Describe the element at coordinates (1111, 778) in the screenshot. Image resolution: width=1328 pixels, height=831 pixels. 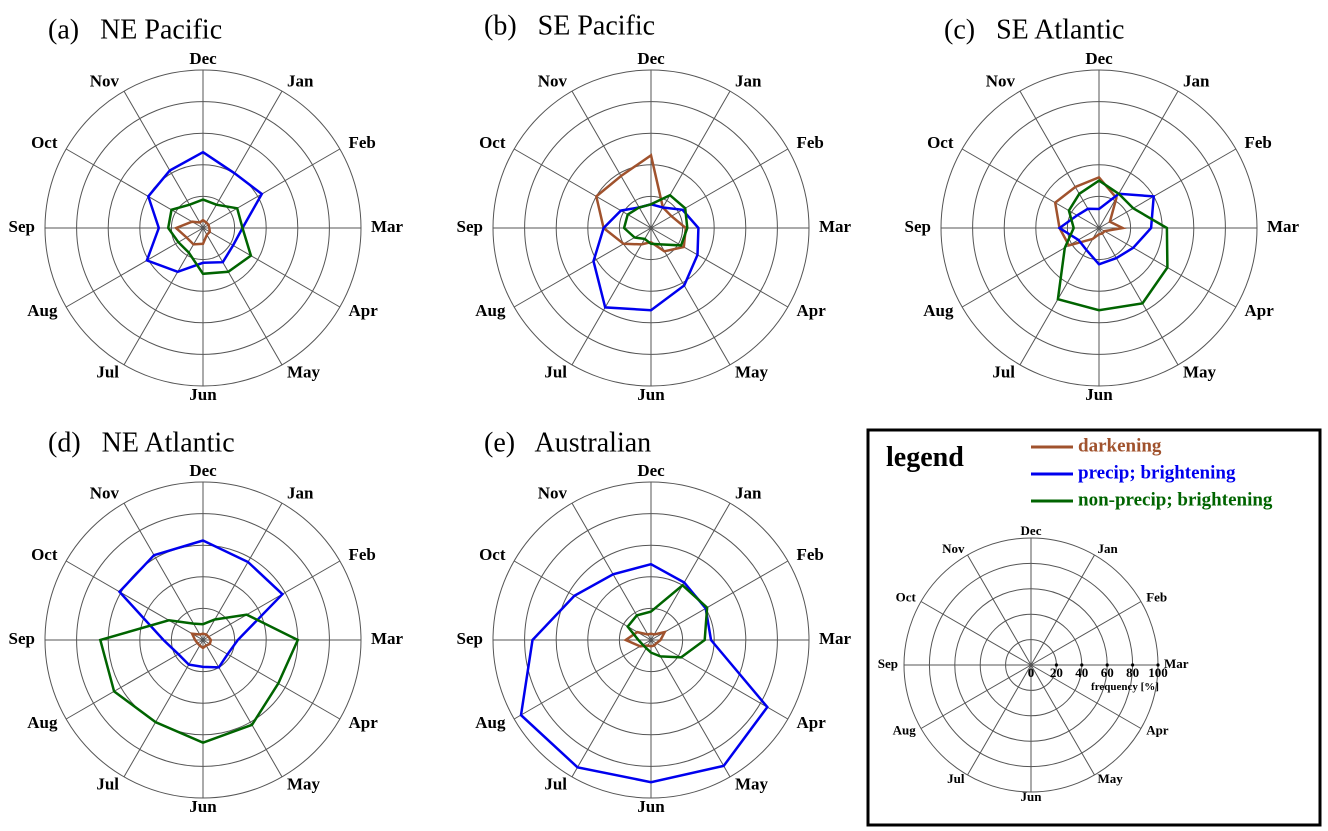
I see `legend-radar-label-may: May` at that location.